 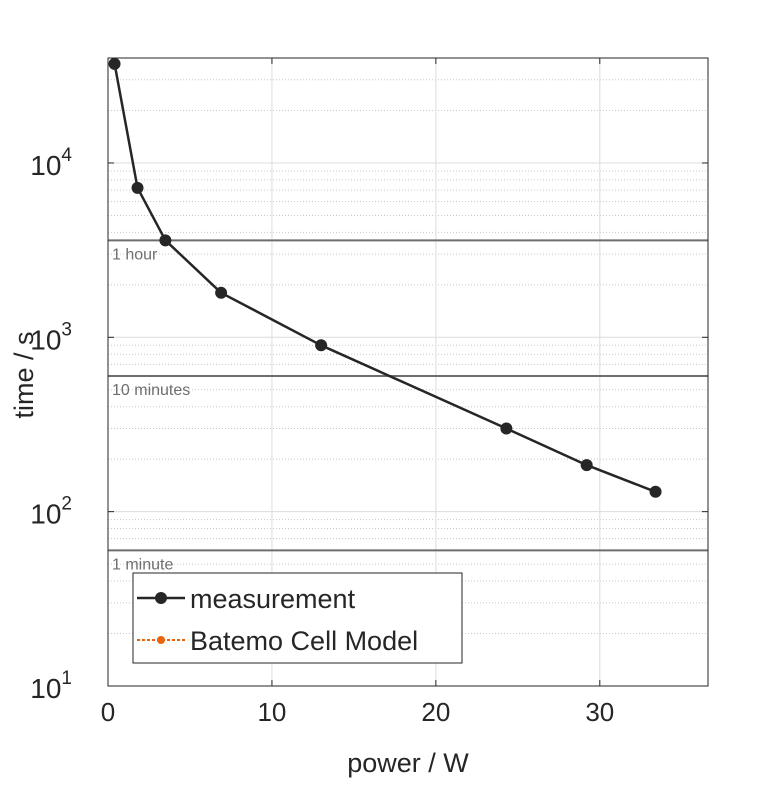 What do you see at coordinates (273, 599) in the screenshot?
I see `legend-label-measurement: measurement` at bounding box center [273, 599].